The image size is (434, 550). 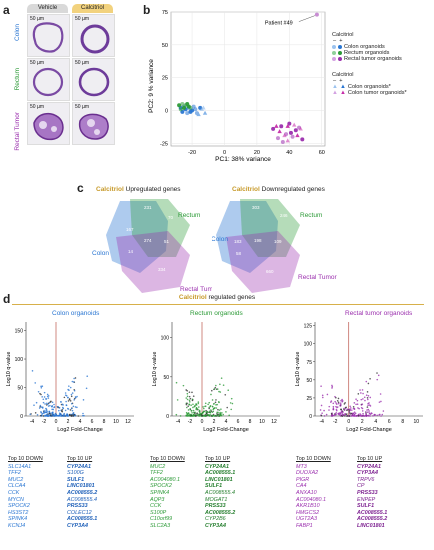 I want to click on venn-set-rectum: Rectum, so click(x=189, y=215).